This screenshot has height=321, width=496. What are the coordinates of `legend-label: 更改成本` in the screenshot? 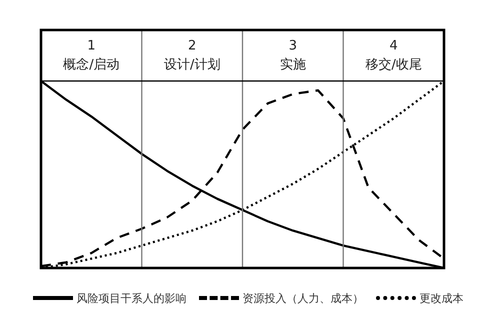 It's located at (442, 298).